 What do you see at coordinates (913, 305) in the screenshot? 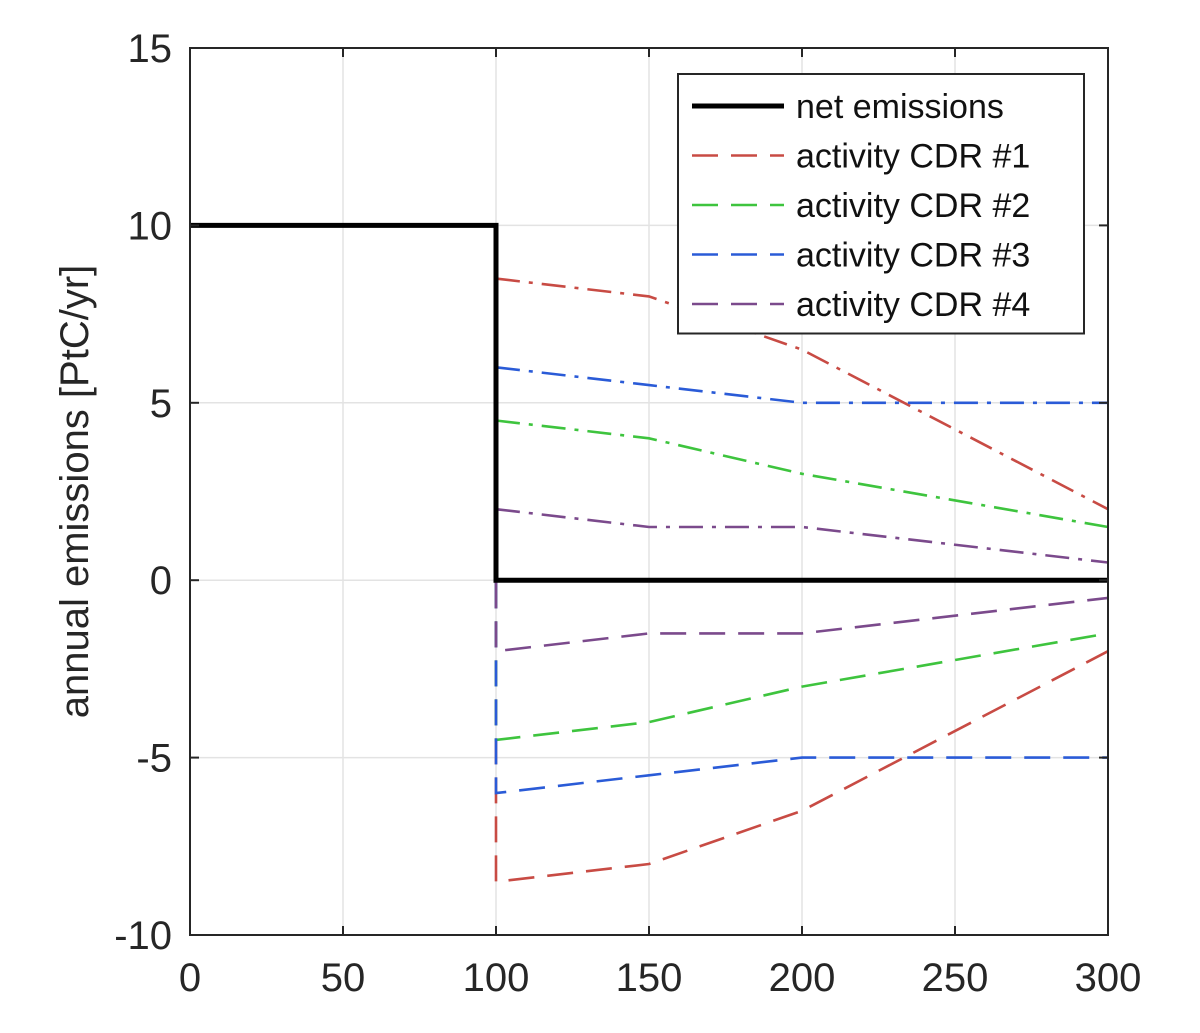
I see `legend-label: activity CDR #4` at bounding box center [913, 305].